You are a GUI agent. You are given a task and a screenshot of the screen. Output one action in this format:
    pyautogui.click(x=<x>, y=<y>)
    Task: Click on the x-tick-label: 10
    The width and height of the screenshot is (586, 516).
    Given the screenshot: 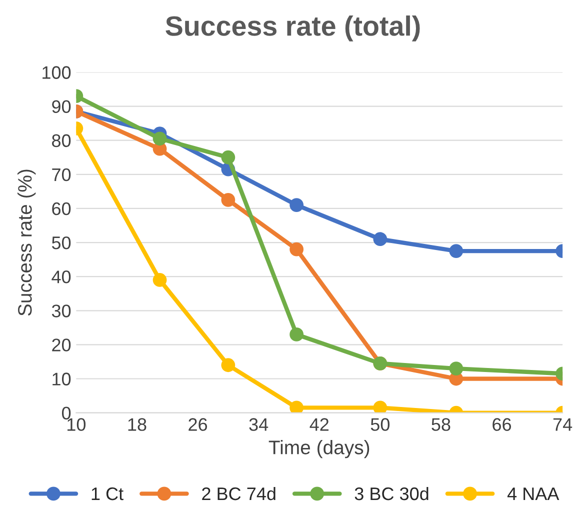 What is the action you would take?
    pyautogui.click(x=77, y=424)
    